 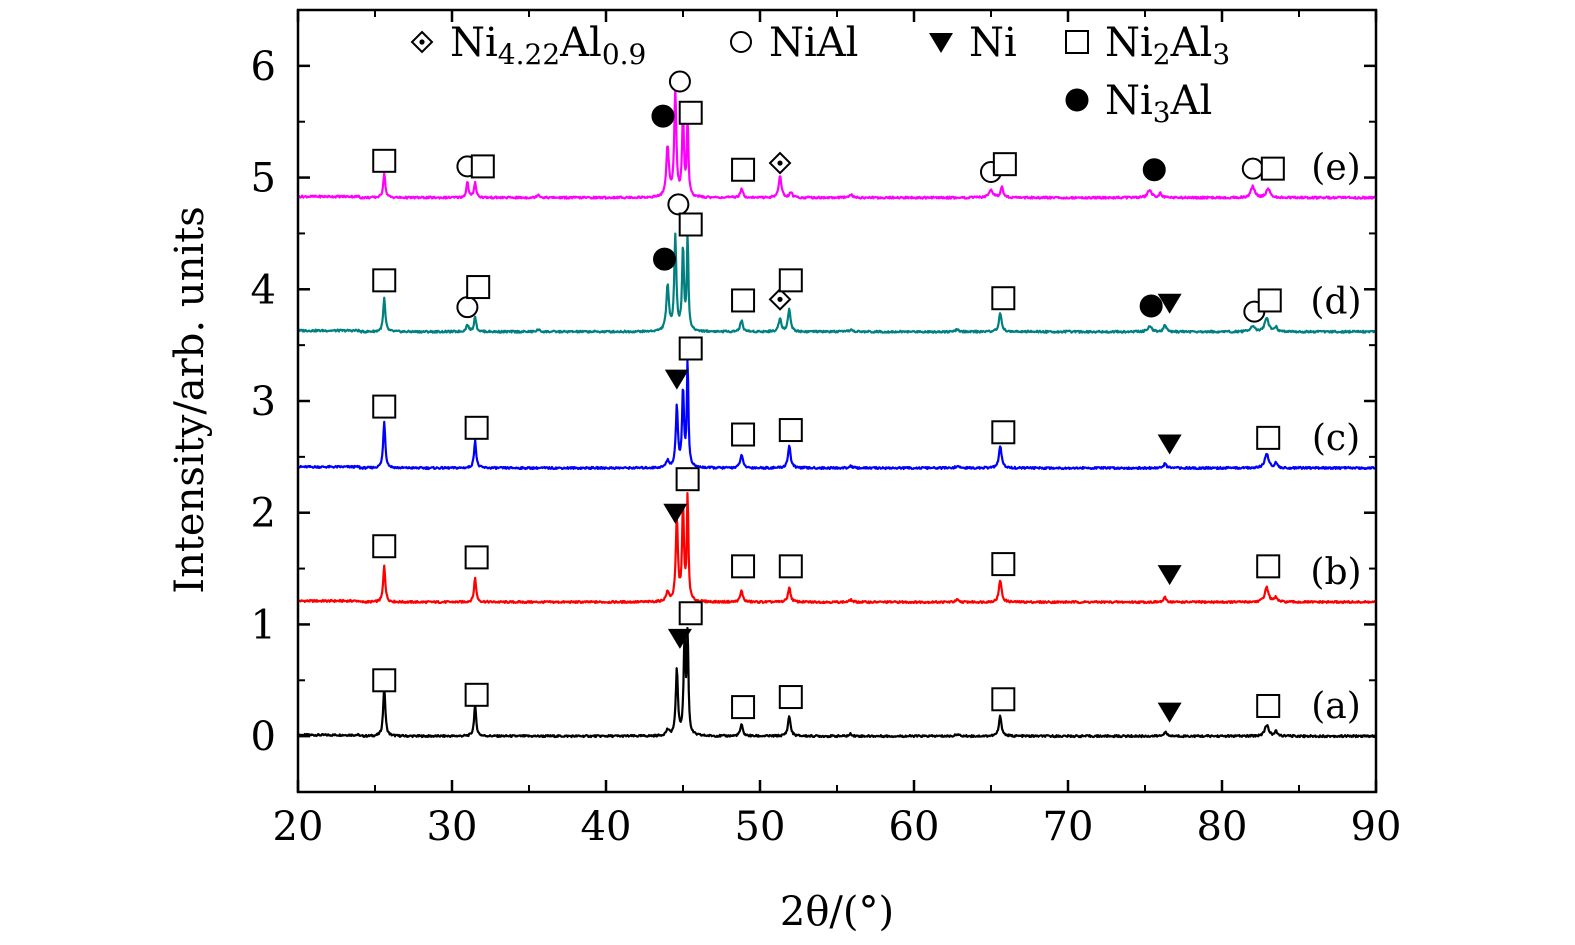 What do you see at coordinates (263, 625) in the screenshot?
I see `y-tick-label-1: 1` at bounding box center [263, 625].